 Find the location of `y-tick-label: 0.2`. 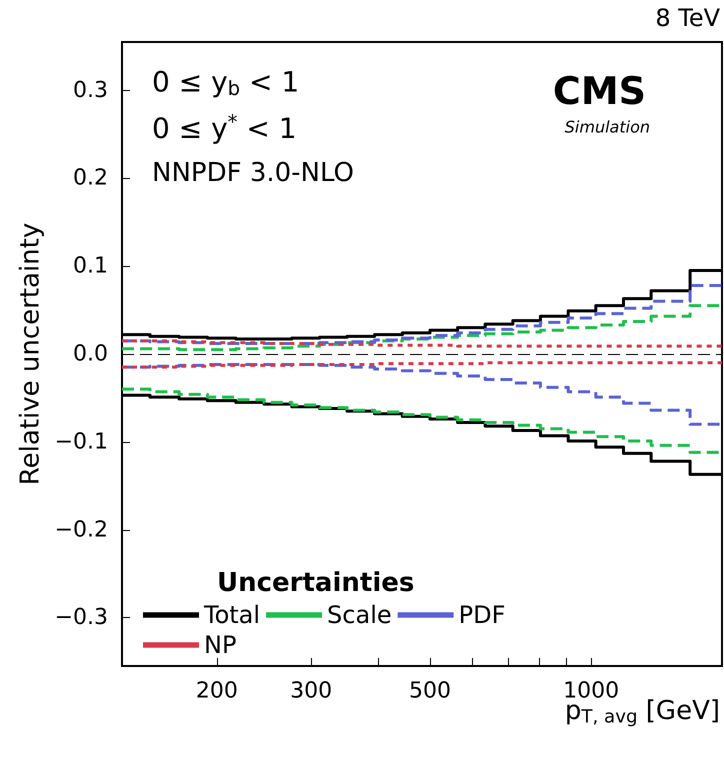

y-tick-label: 0.2 is located at coordinates (90, 178).